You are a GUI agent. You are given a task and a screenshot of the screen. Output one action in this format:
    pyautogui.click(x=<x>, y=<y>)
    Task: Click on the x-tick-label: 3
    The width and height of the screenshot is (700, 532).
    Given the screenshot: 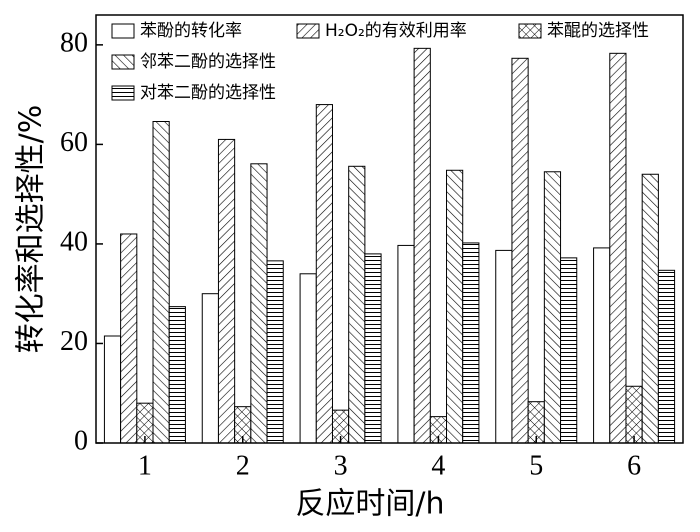 What is the action you would take?
    pyautogui.click(x=341, y=465)
    